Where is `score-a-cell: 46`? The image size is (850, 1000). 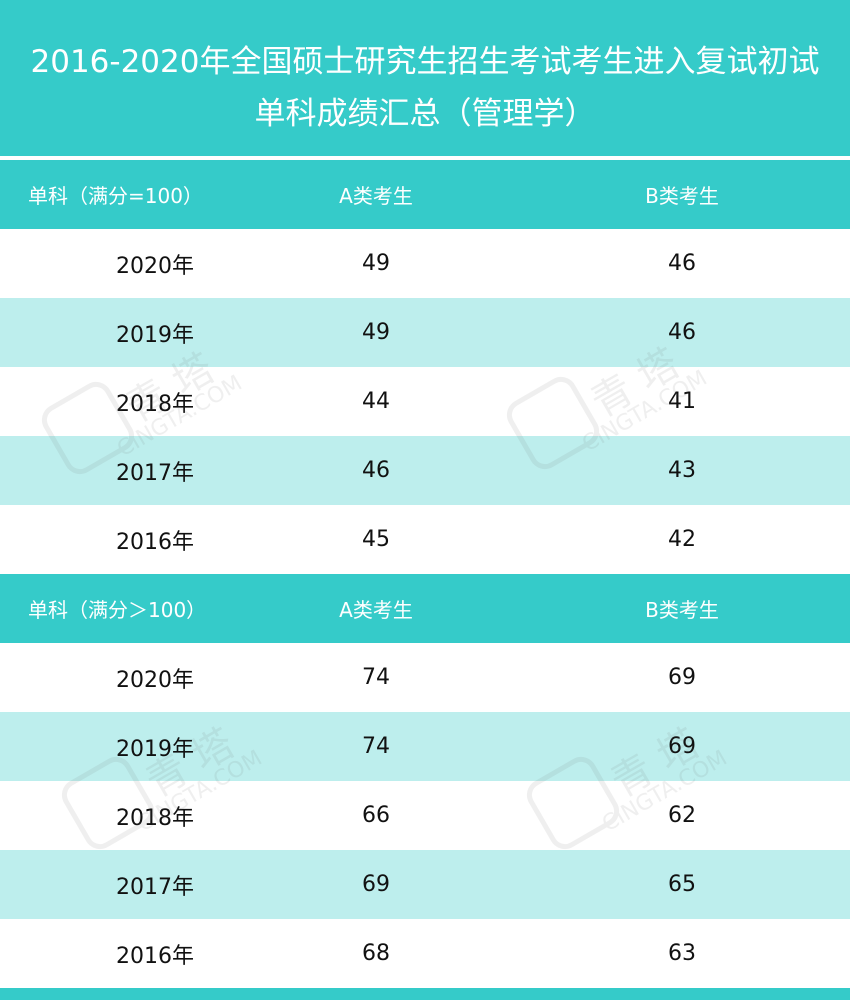
score-a-cell: 46 is located at coordinates (376, 470).